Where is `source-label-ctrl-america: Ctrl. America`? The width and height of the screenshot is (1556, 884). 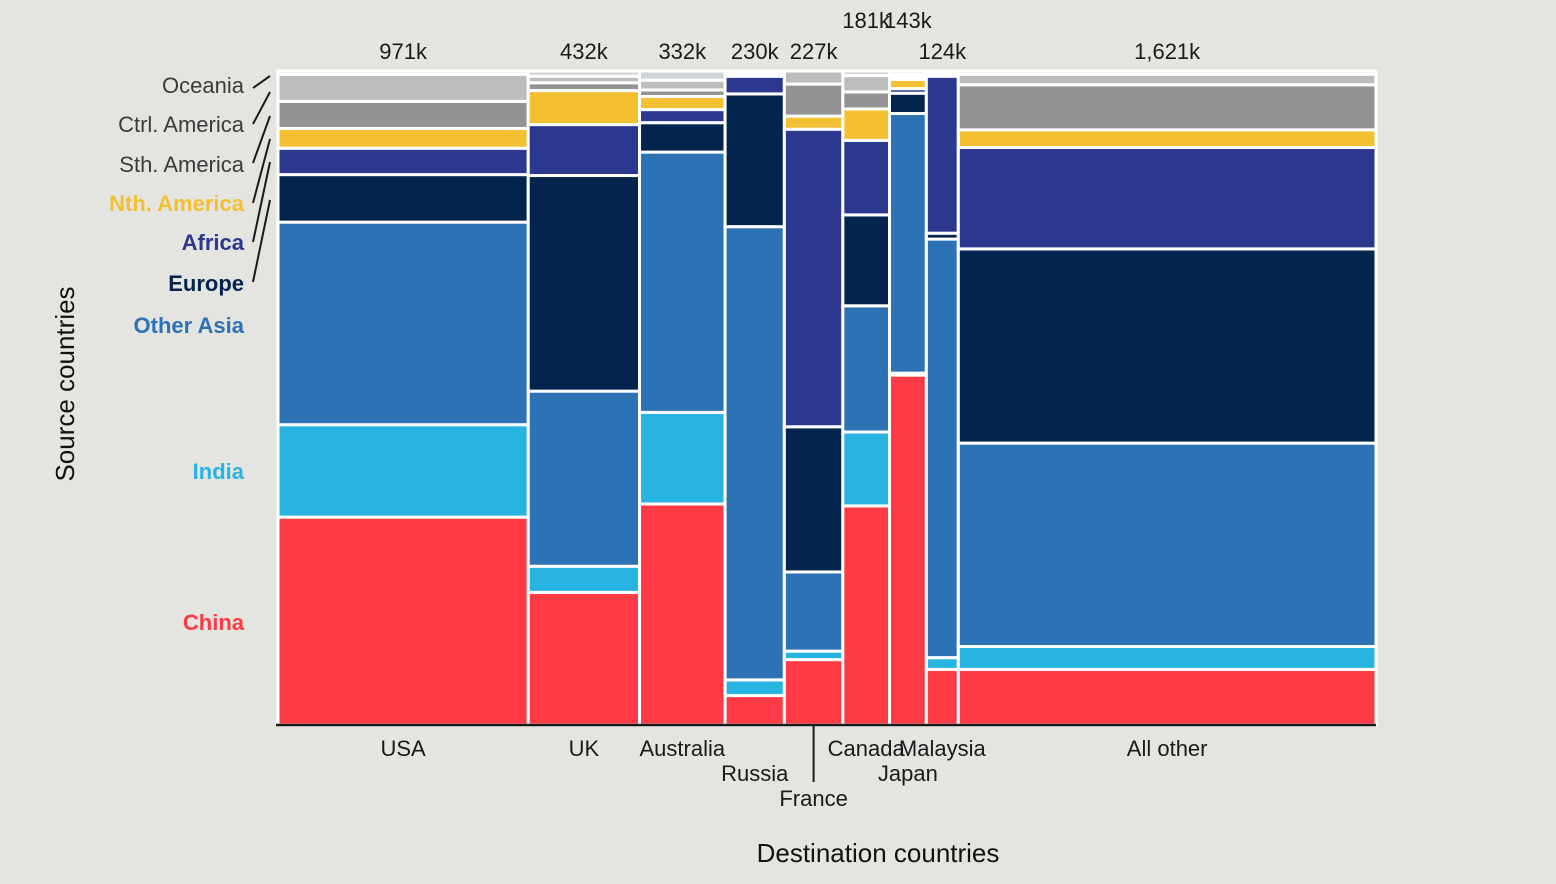
source-label-ctrl-america: Ctrl. America is located at coordinates (181, 124).